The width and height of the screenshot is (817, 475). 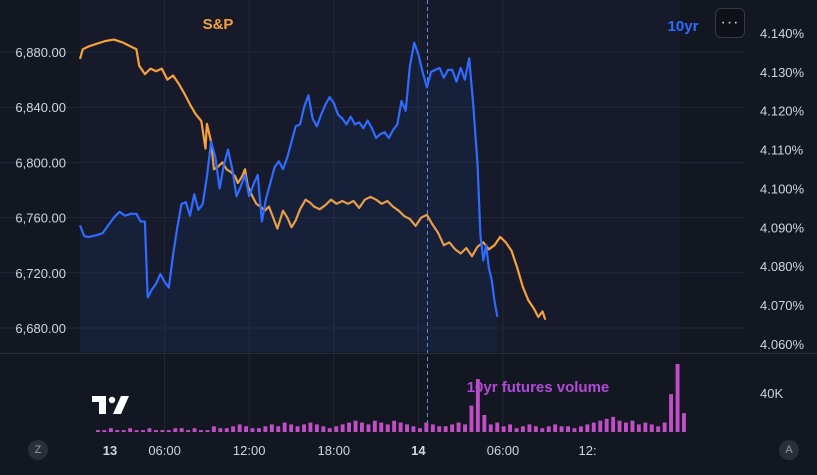 What do you see at coordinates (782, 189) in the screenshot?
I see `right-tick-label: 4.100%` at bounding box center [782, 189].